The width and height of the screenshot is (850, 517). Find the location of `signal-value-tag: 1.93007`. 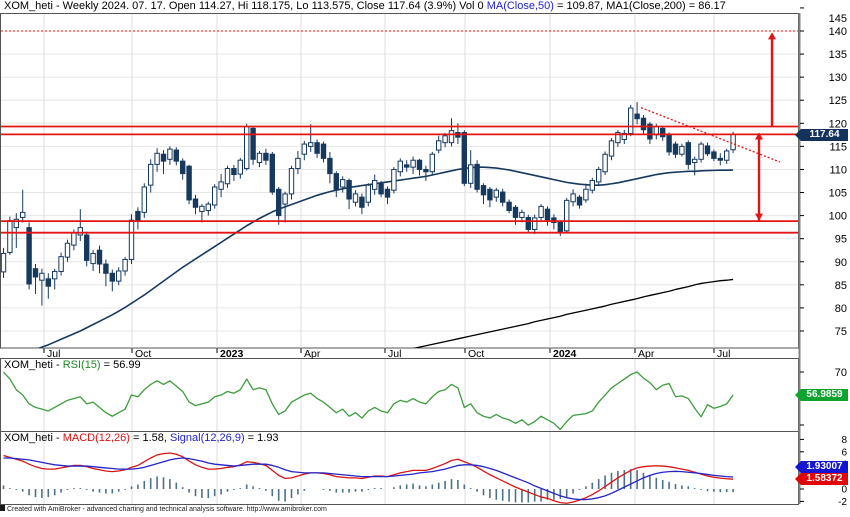

signal-value-tag: 1.93007 is located at coordinates (821, 467).